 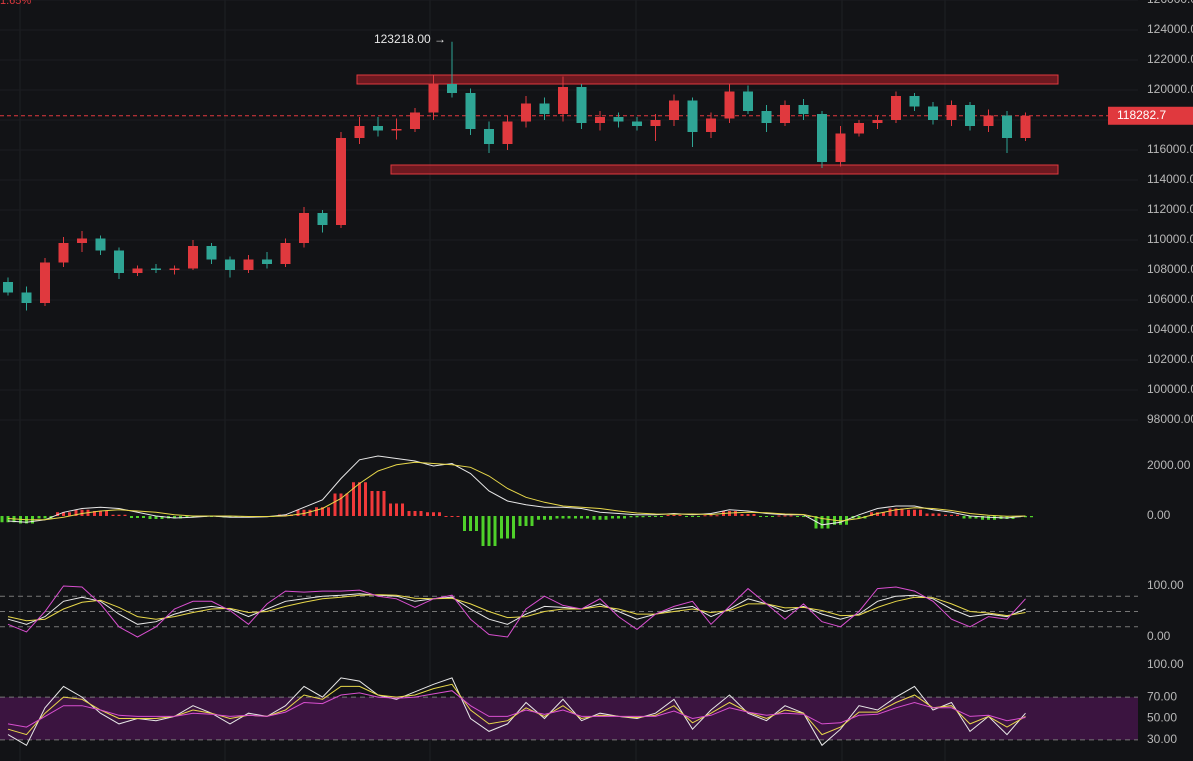 I want to click on last-price-box, so click(x=1150, y=115).